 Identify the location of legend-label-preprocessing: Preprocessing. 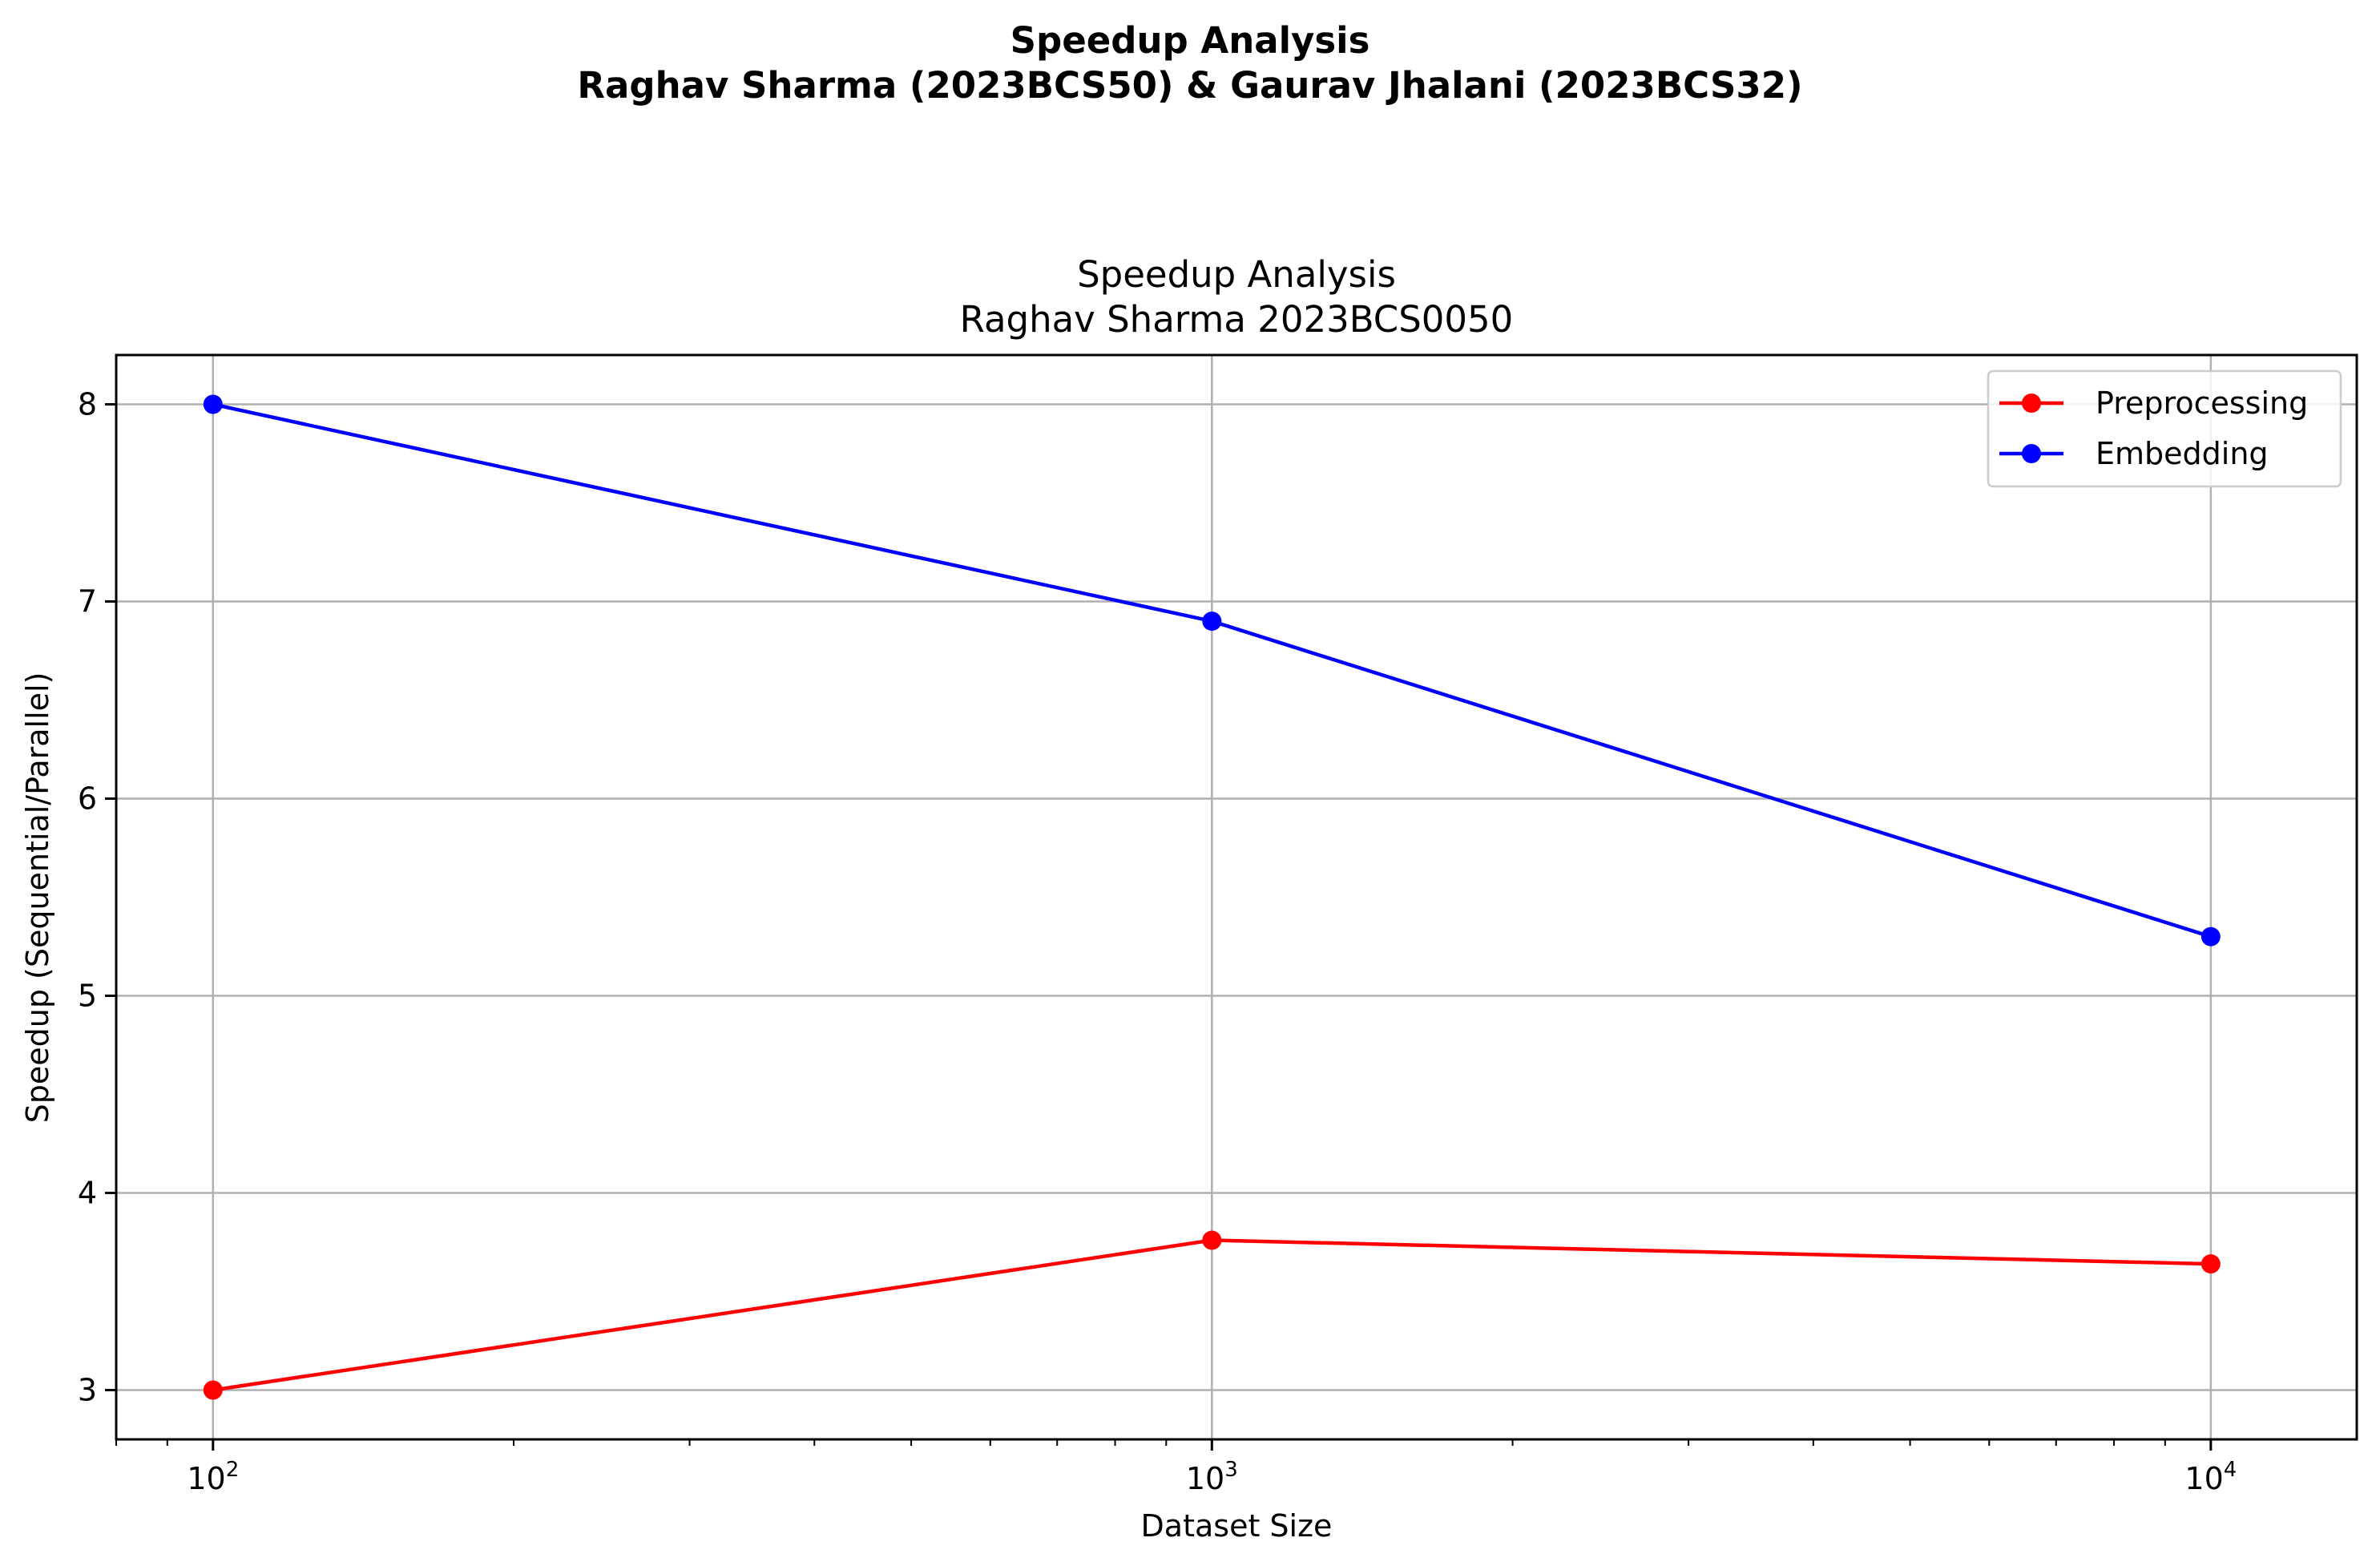
(2202, 403).